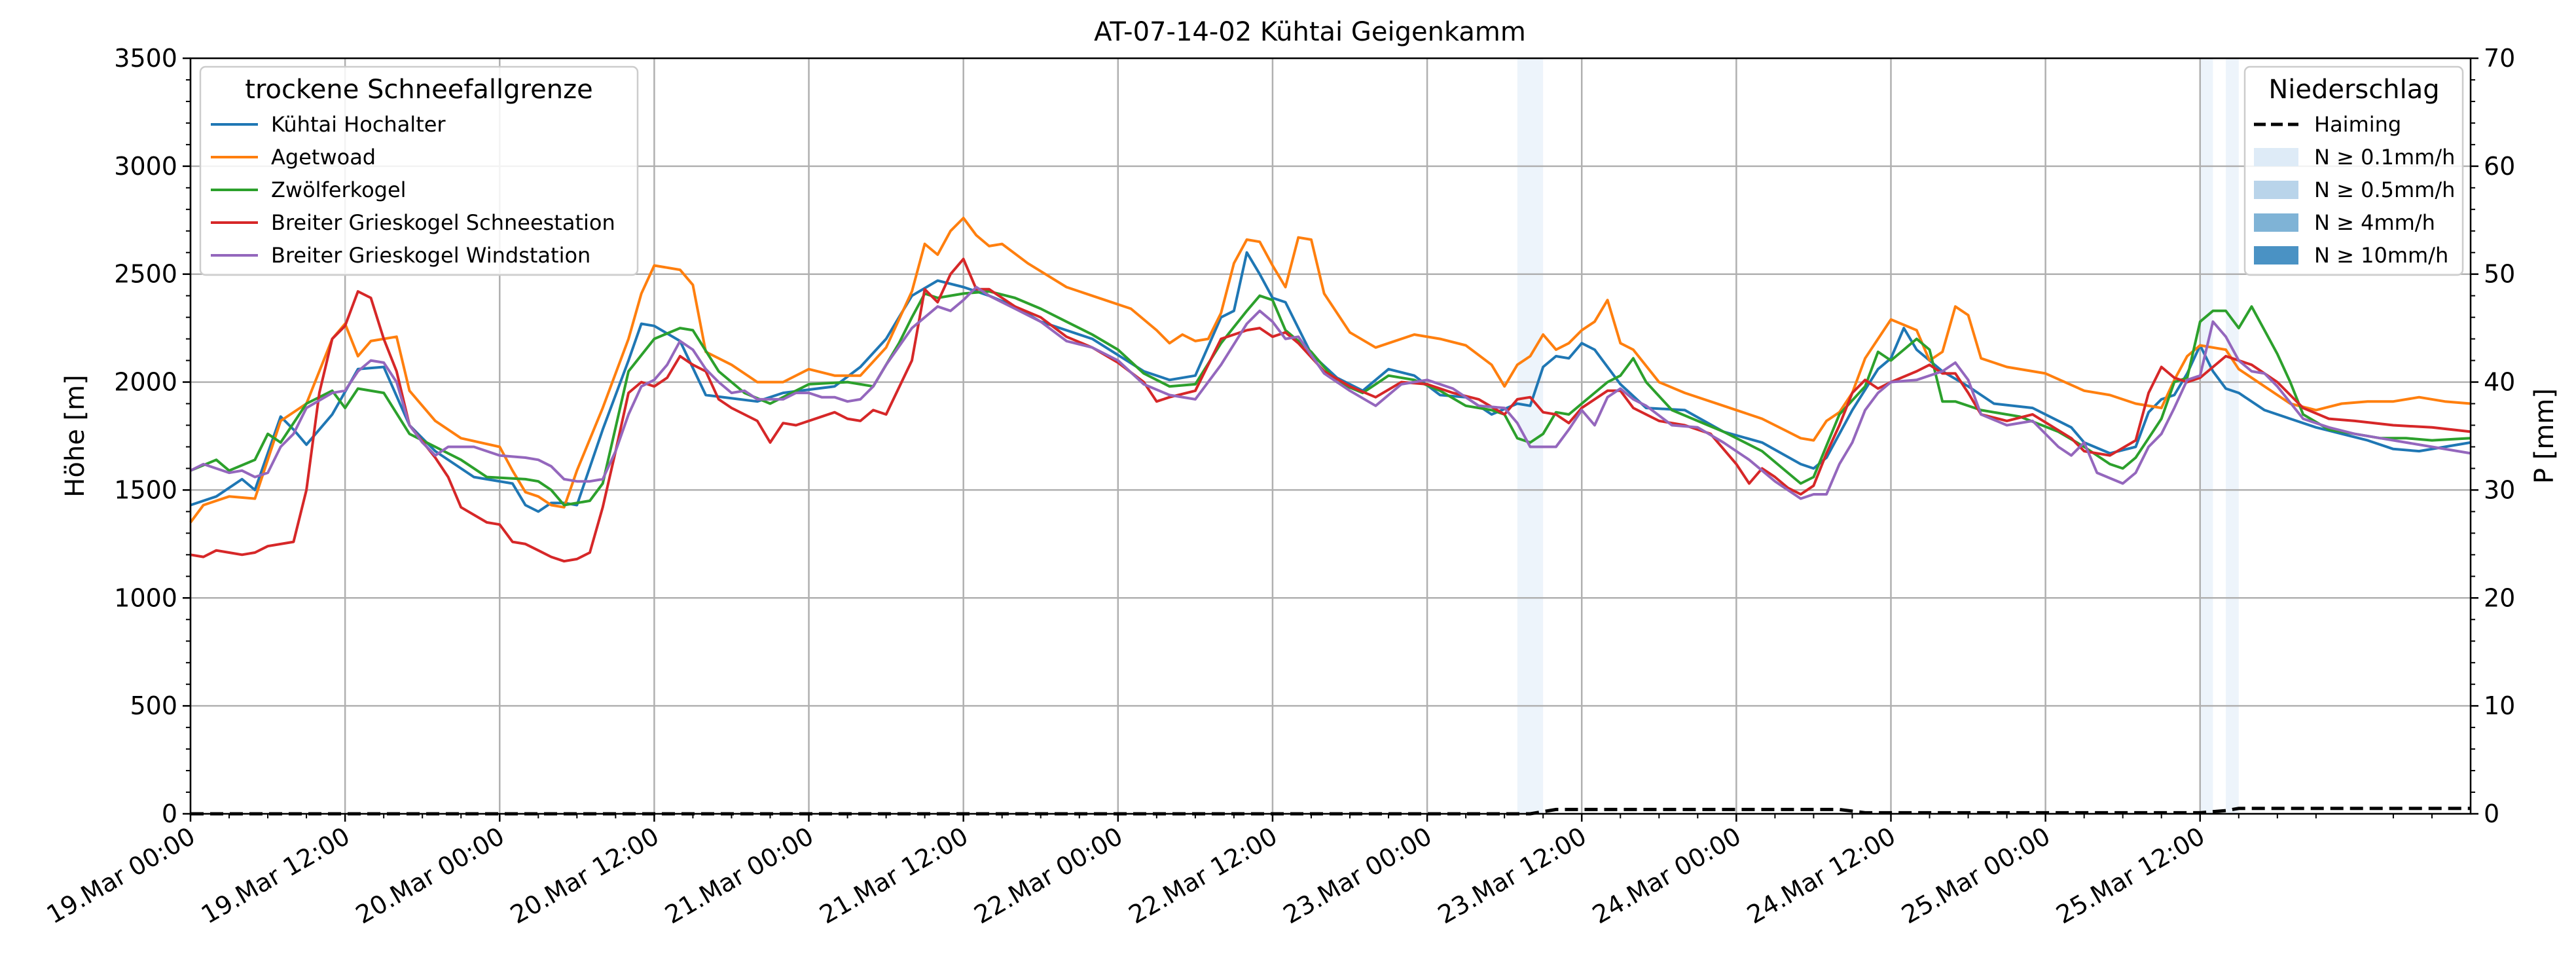 The height and width of the screenshot is (967, 2576). What do you see at coordinates (145, 489) in the screenshot?
I see `y-tick-label-left: 1500` at bounding box center [145, 489].